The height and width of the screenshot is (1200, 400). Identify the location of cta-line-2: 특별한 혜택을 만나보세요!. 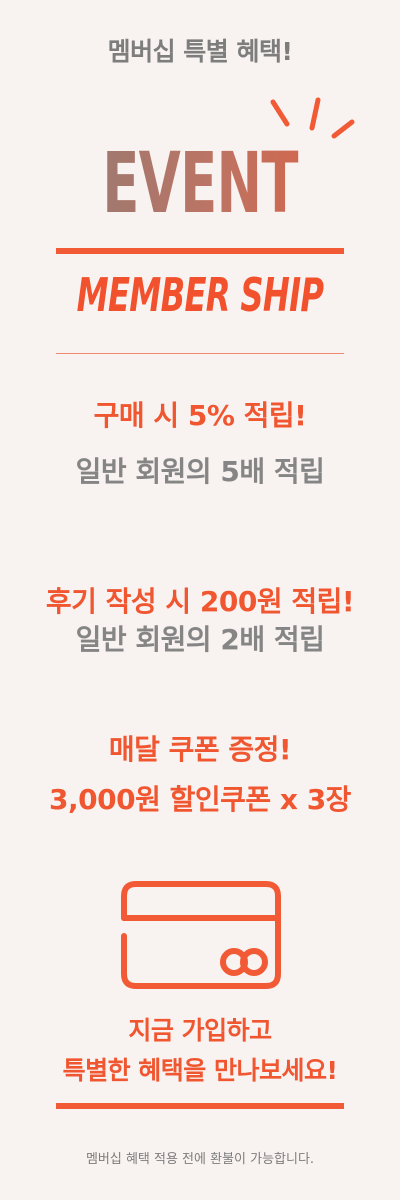
(200, 1070).